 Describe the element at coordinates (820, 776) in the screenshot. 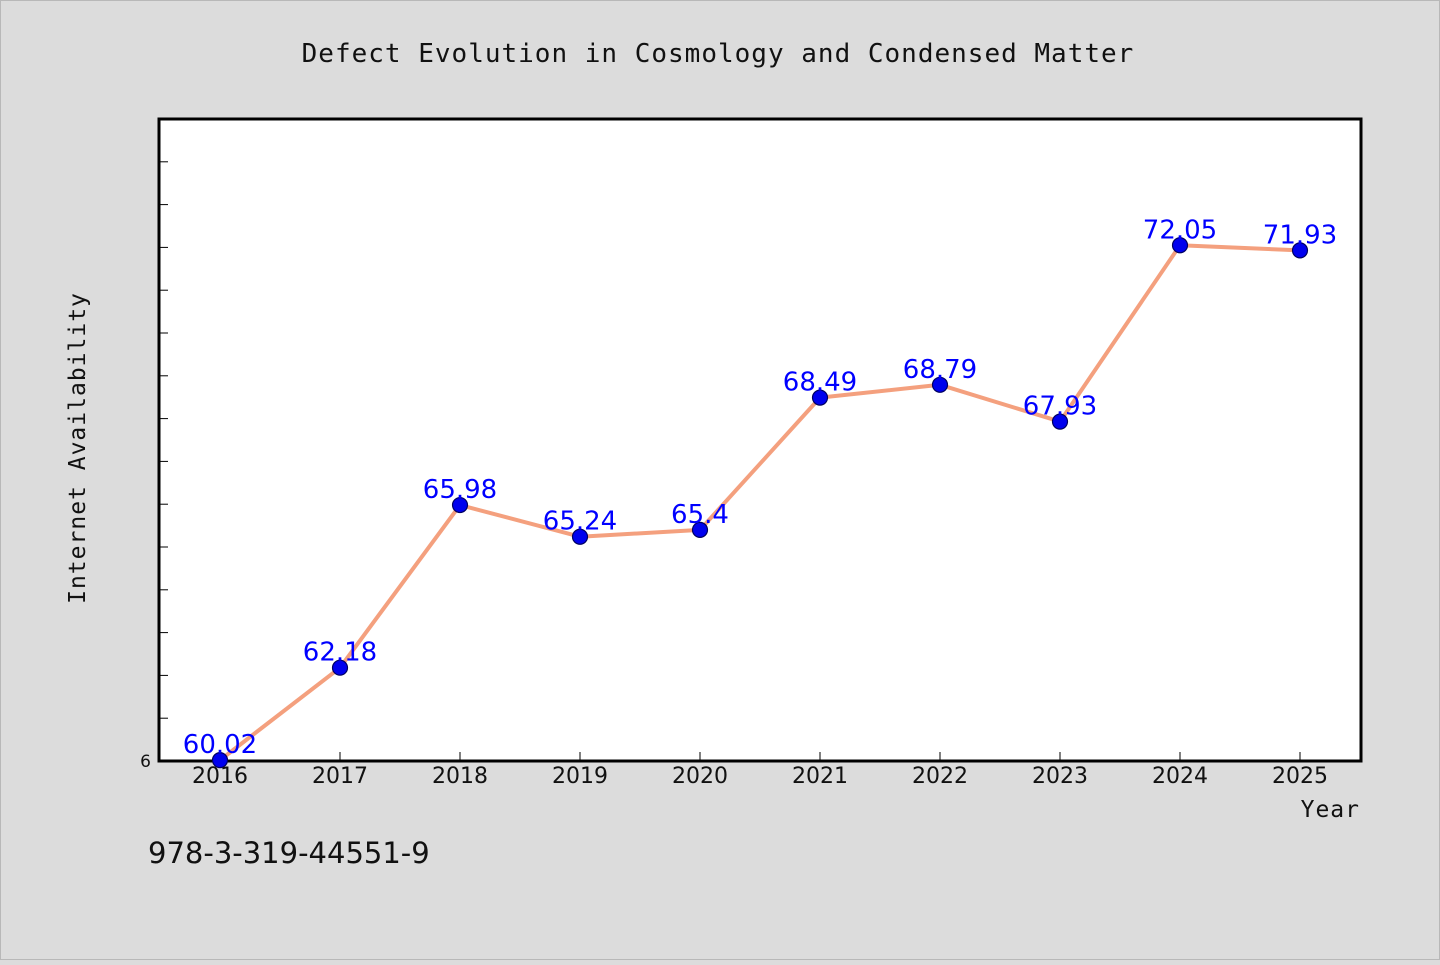

I see `x-tick-label: 2021` at that location.